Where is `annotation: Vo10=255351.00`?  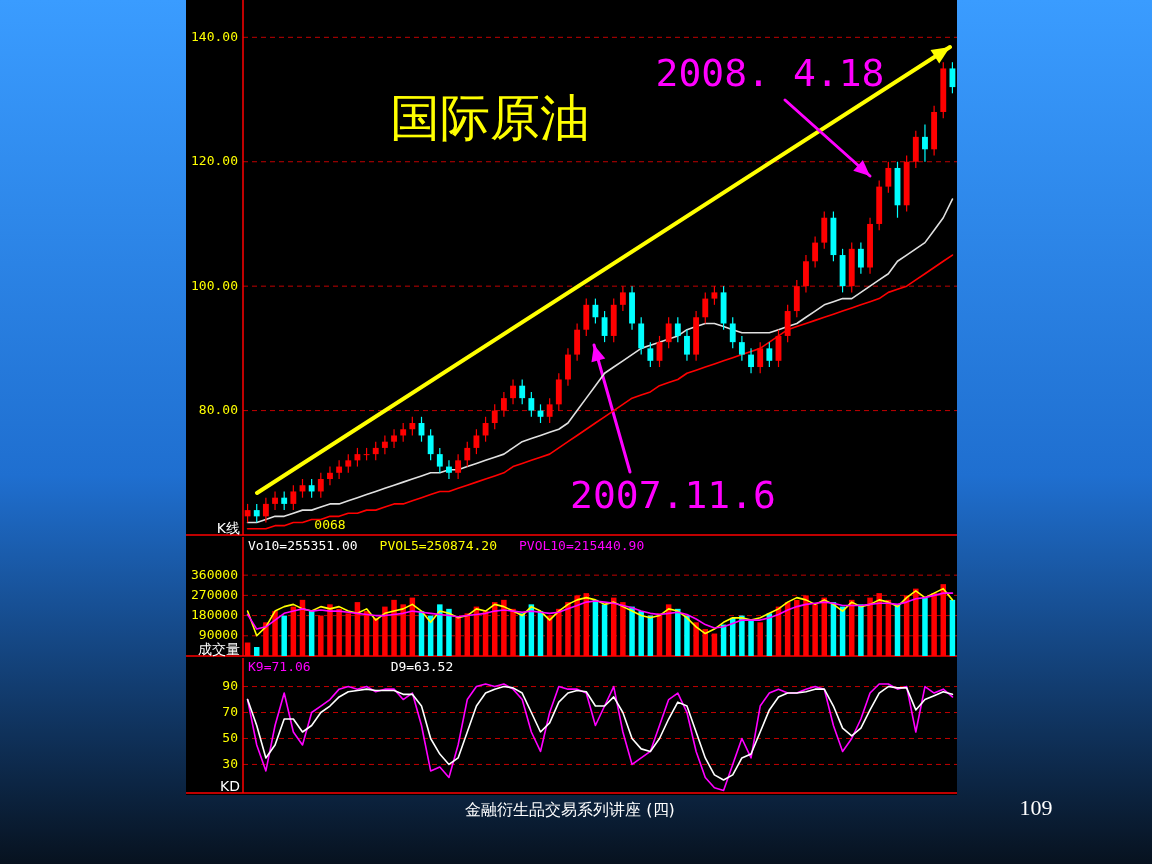 annotation: Vo10=255351.00 is located at coordinates (303, 545).